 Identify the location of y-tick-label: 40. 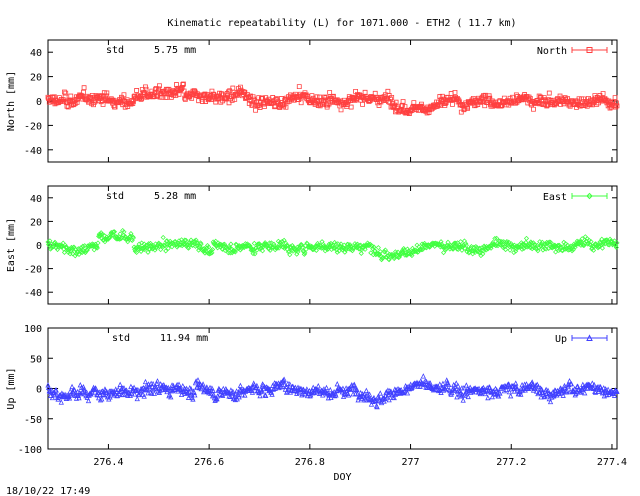
(36, 53).